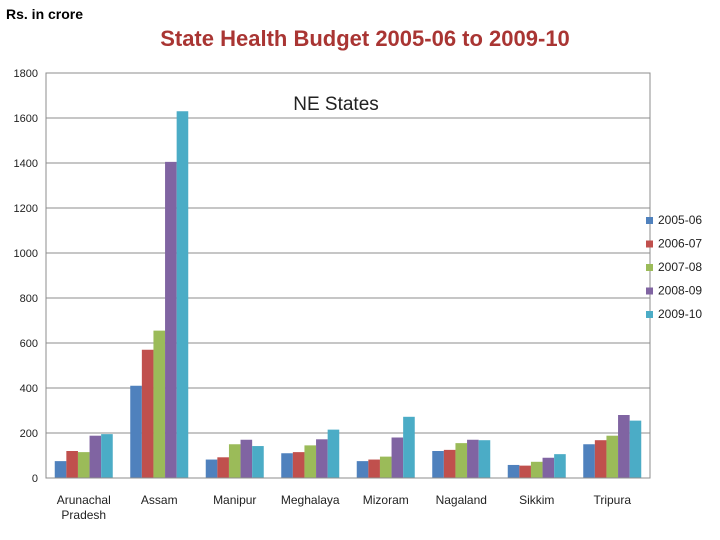 The image size is (720, 540). I want to click on y-tick-label: 1800, so click(26, 74).